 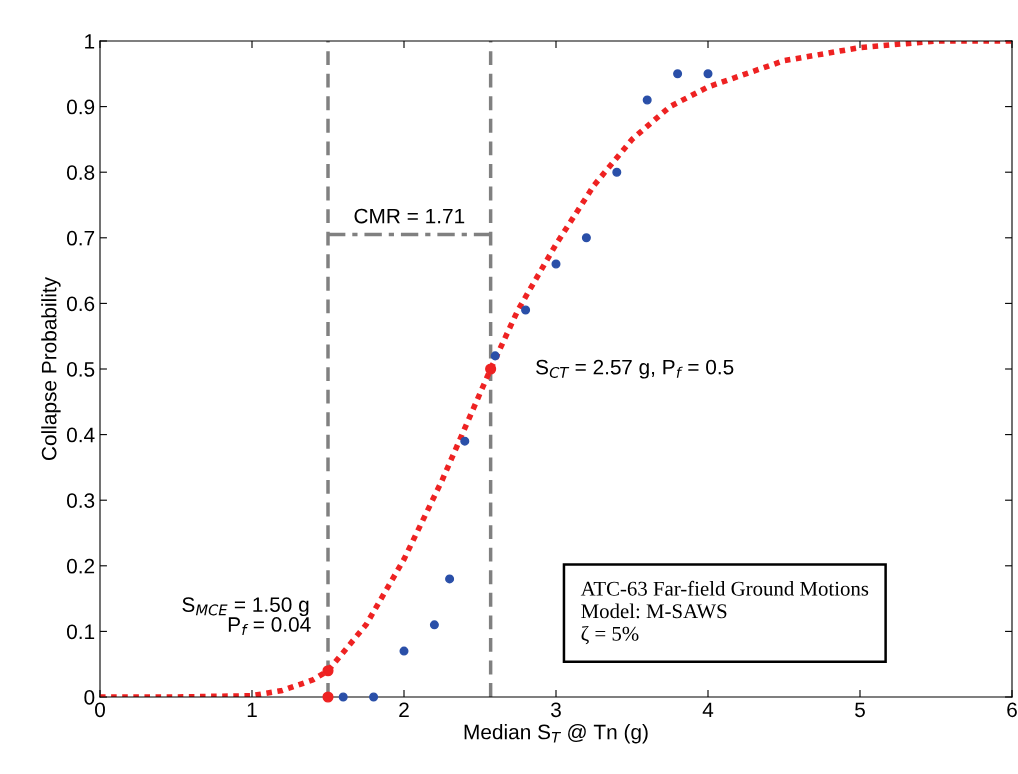 What do you see at coordinates (80, 238) in the screenshot?
I see `y-tick-label: 0.7` at bounding box center [80, 238].